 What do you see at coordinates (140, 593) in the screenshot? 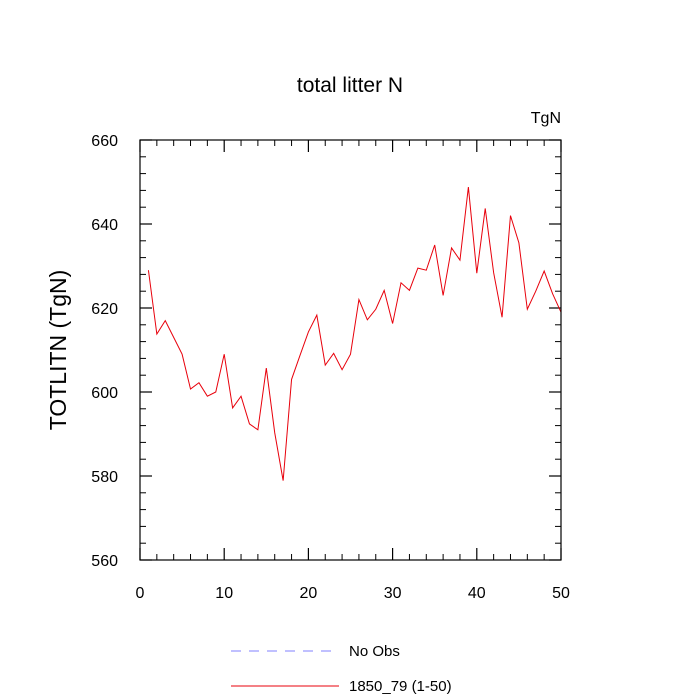
I see `x-tick-label: 0` at bounding box center [140, 593].